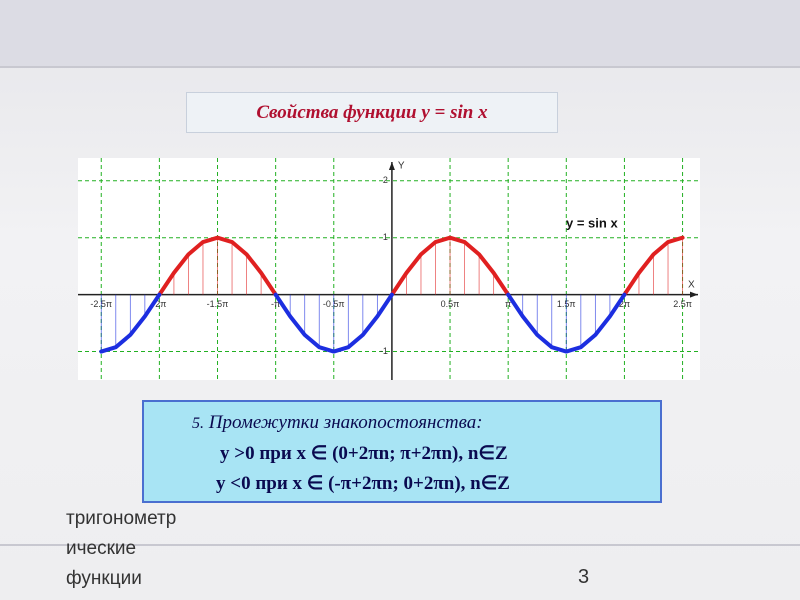 This screenshot has height=600, width=800. What do you see at coordinates (104, 578) in the screenshot?
I see `footer-text: функции` at bounding box center [104, 578].